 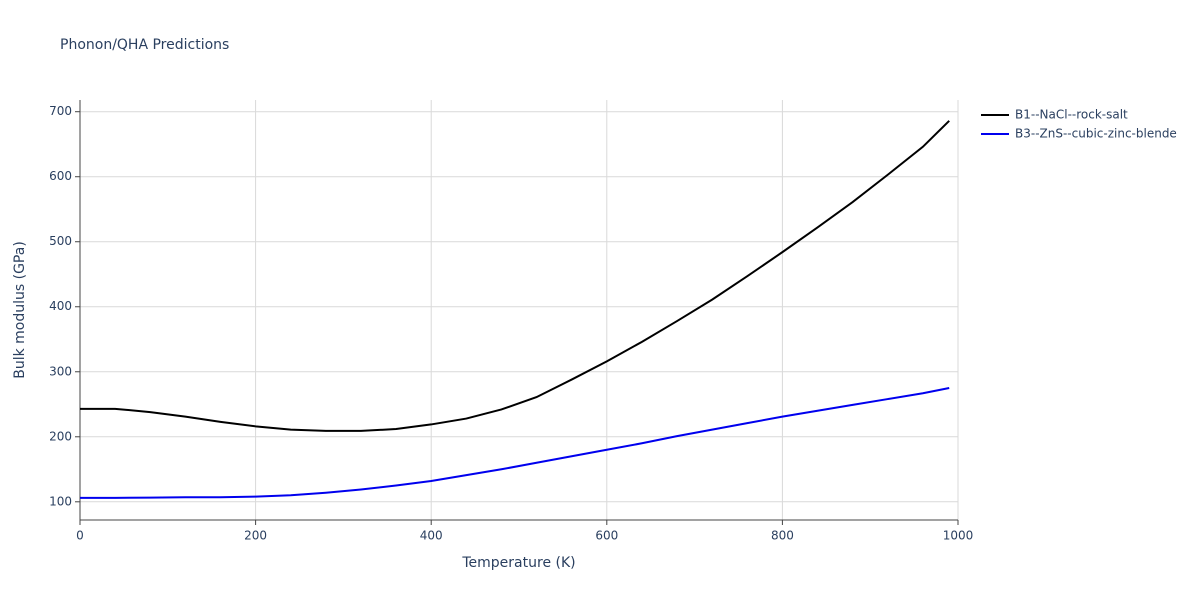 I want to click on y-tick-label: 400, so click(x=60, y=306).